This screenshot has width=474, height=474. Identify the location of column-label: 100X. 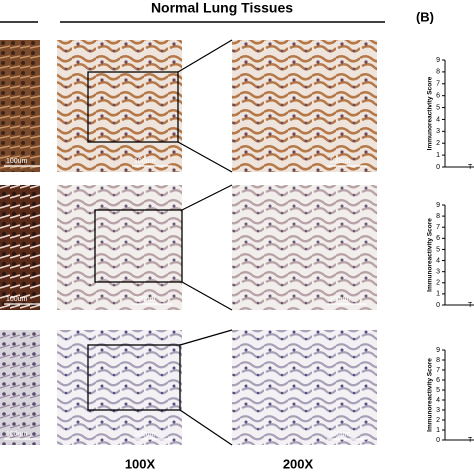
(140, 463).